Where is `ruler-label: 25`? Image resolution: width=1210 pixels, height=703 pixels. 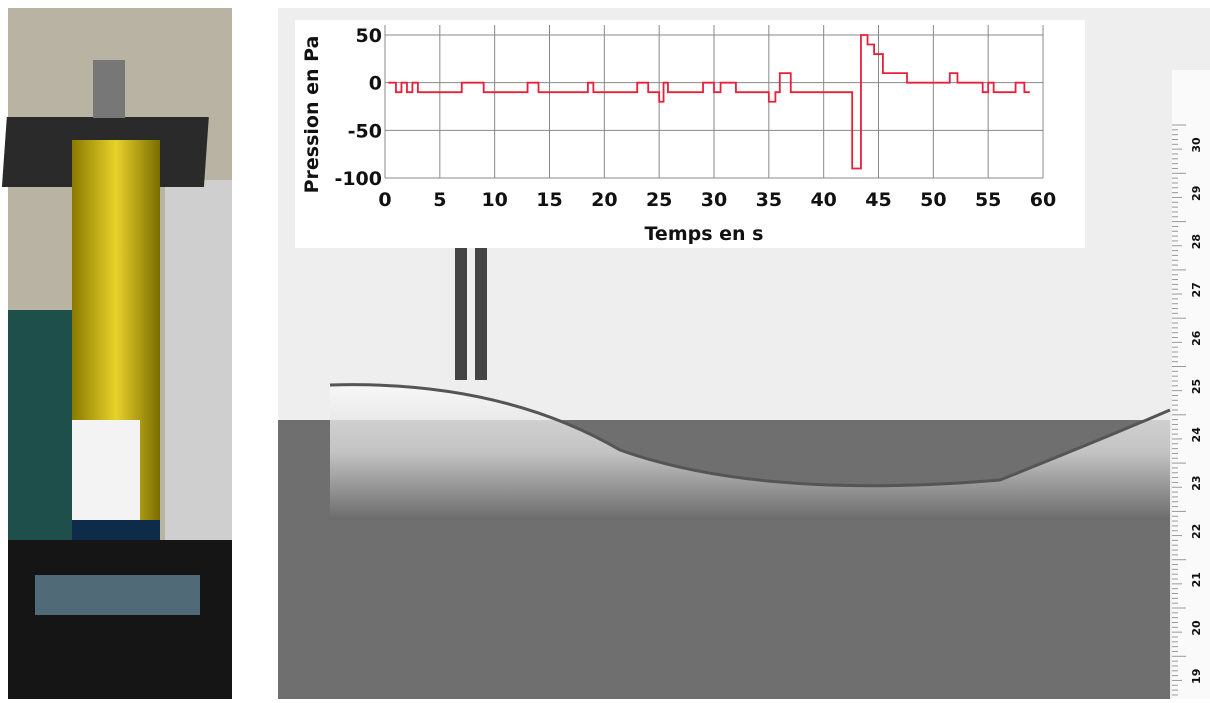 ruler-label: 25 is located at coordinates (1196, 386).